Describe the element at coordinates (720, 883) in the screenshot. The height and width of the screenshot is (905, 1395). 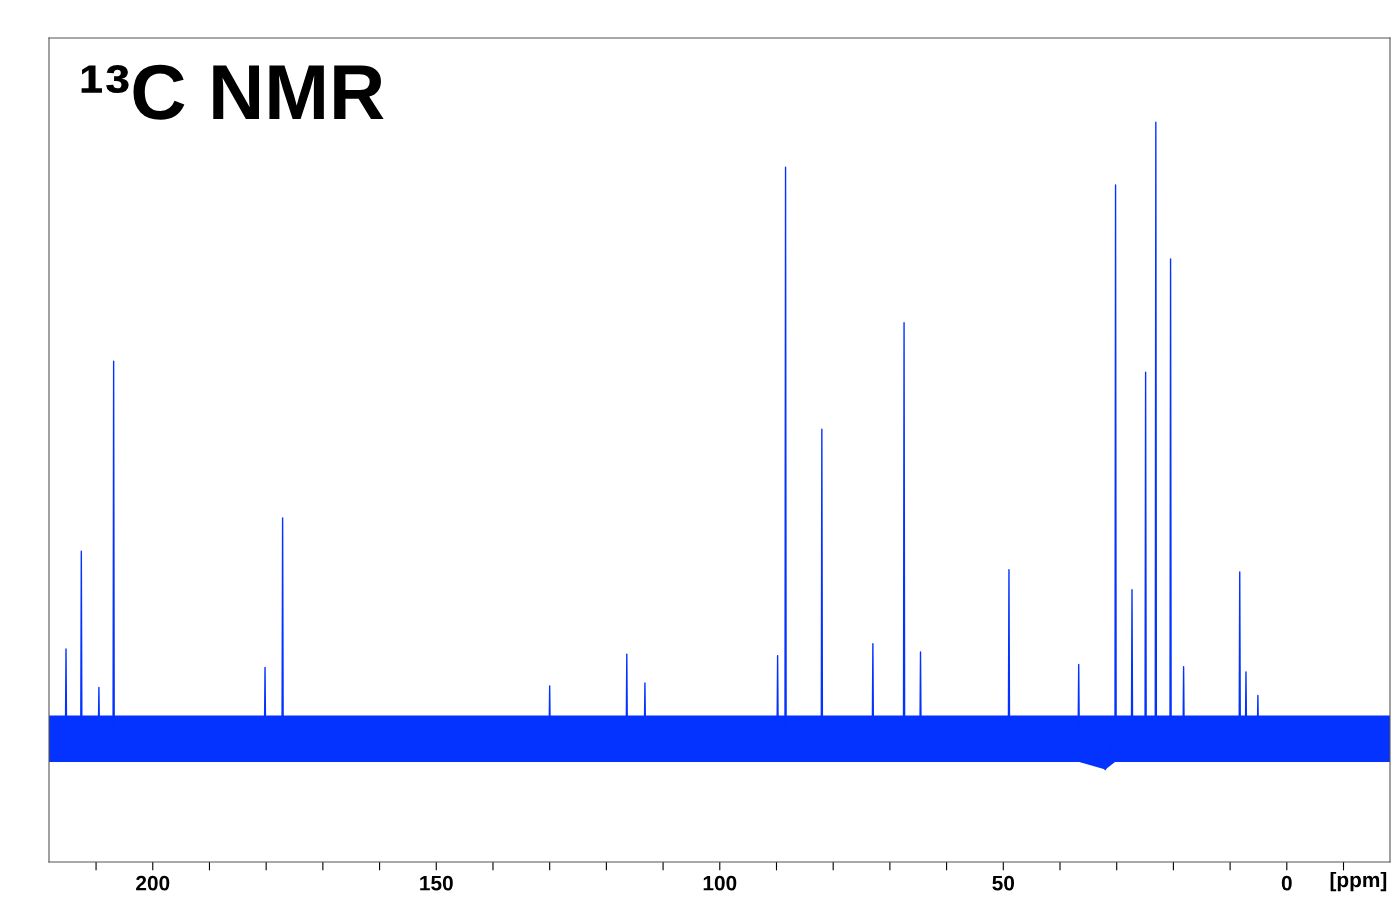
I see `x-tick-label: 100` at that location.